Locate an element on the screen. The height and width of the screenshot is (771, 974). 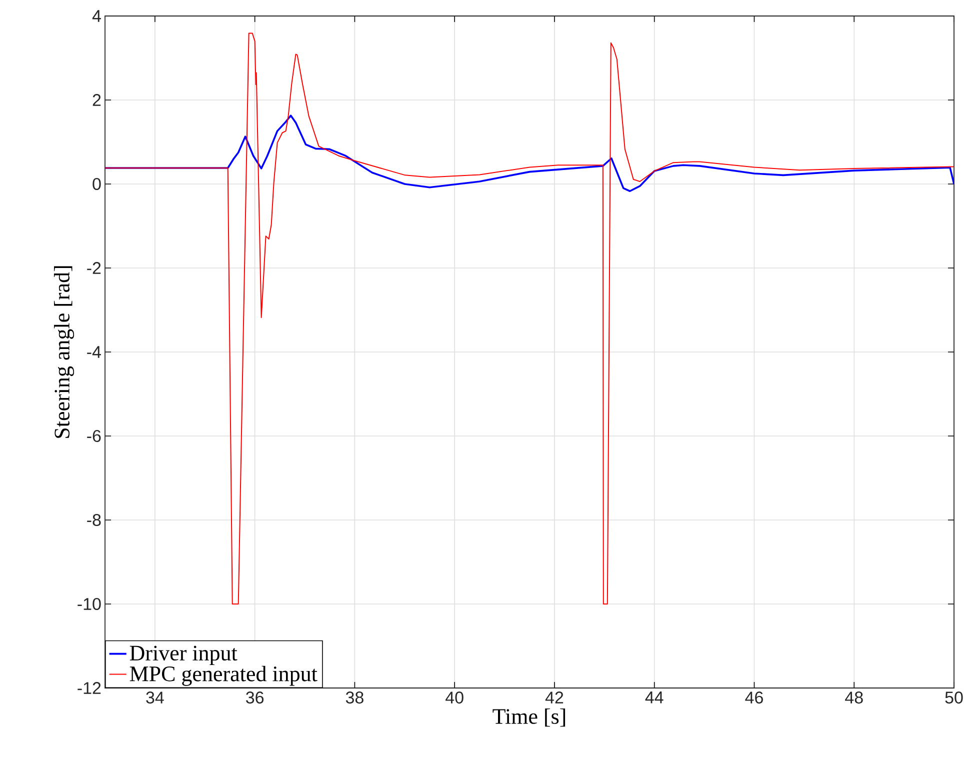
y-tick-label: 4 is located at coordinates (96, 16).